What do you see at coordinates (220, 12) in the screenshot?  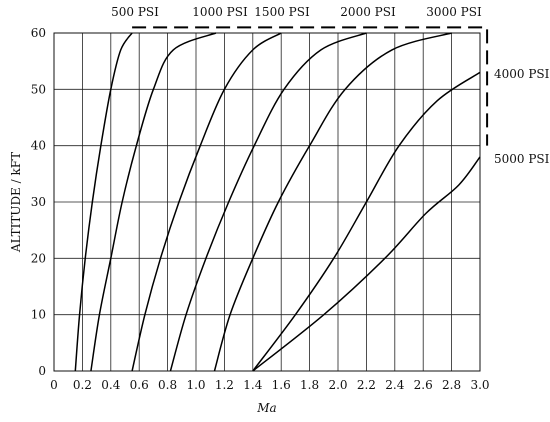 I see `curve-label: 1000 PSI` at bounding box center [220, 12].